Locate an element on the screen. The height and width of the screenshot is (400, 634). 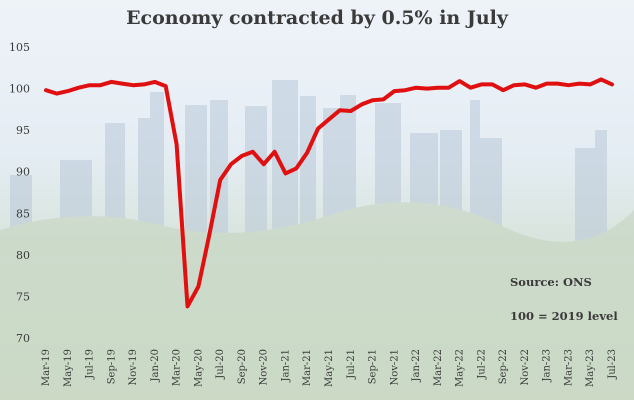
x-tick-label: Sep-22 is located at coordinates (503, 366).